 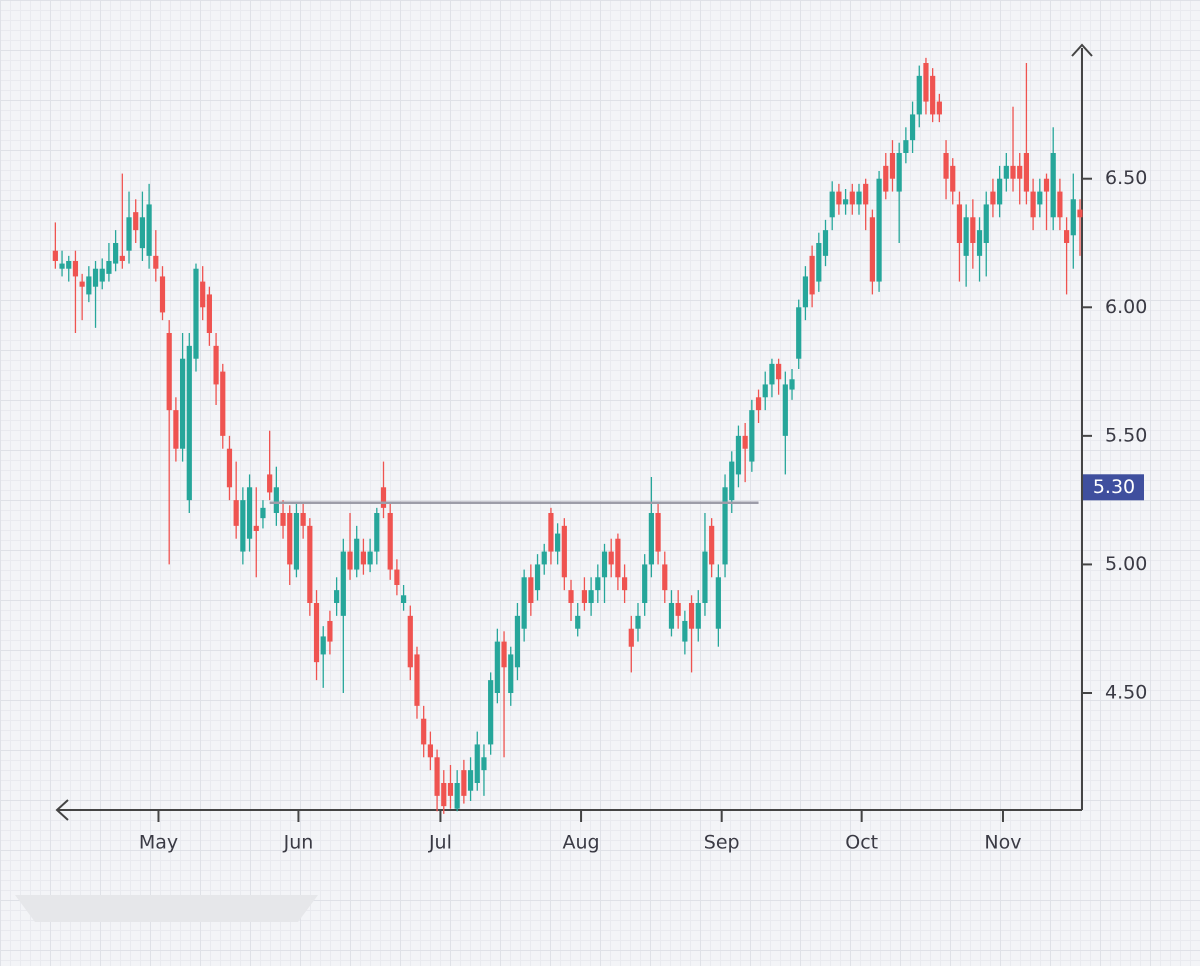 I want to click on x-tick-label: Oct, so click(x=861, y=843).